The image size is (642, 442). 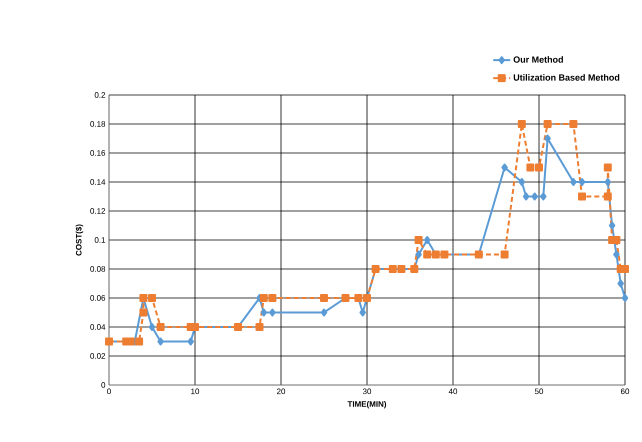 I want to click on legend-label: Our Method, so click(x=538, y=59).